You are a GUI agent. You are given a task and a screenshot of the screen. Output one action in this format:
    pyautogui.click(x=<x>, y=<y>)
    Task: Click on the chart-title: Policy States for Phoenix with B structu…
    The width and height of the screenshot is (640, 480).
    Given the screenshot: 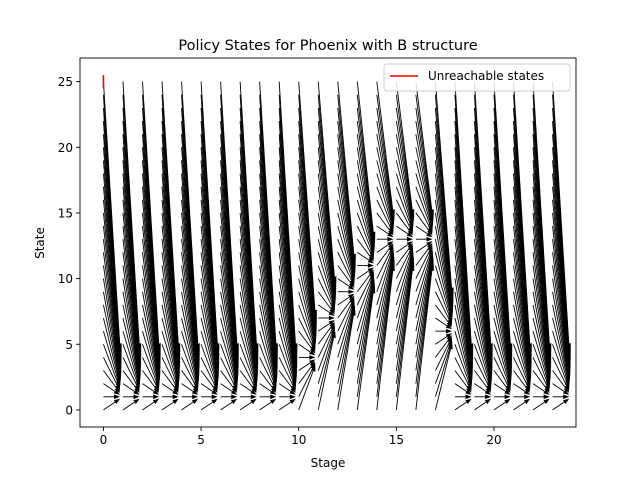 What is the action you would take?
    pyautogui.click(x=327, y=46)
    